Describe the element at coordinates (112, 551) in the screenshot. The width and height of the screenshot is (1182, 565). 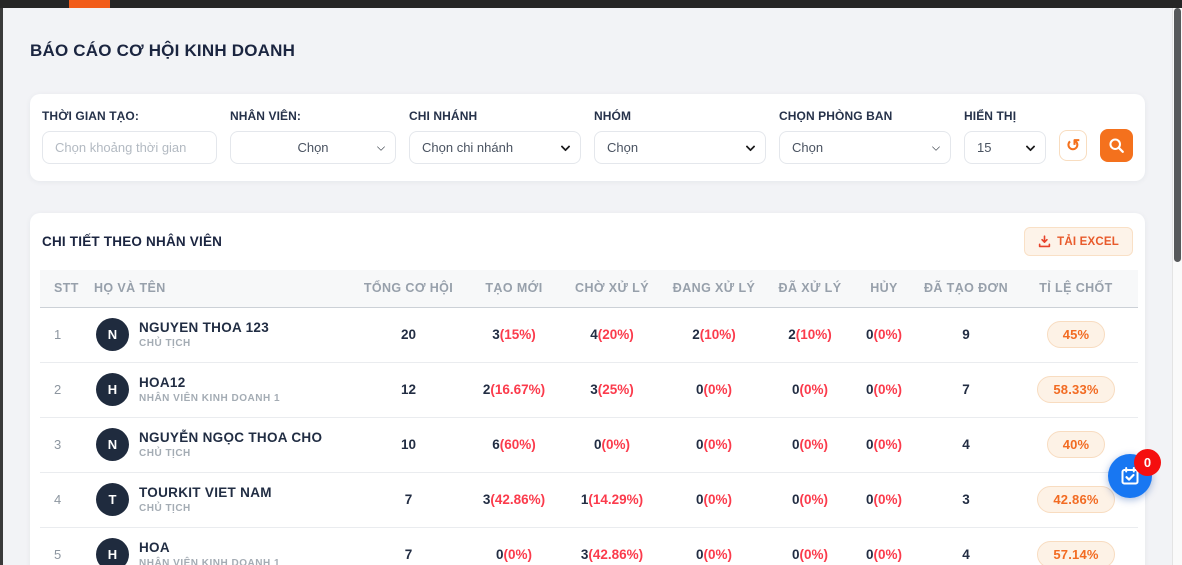
I see `avatar: H` at that location.